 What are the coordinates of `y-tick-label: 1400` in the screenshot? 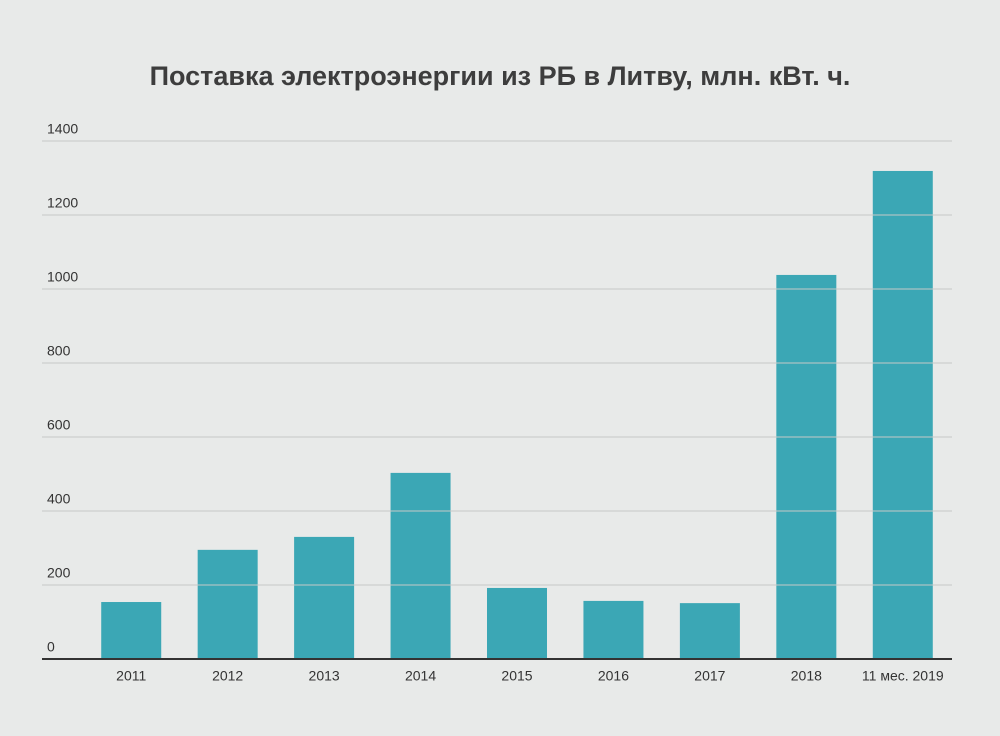 It's located at (62, 129).